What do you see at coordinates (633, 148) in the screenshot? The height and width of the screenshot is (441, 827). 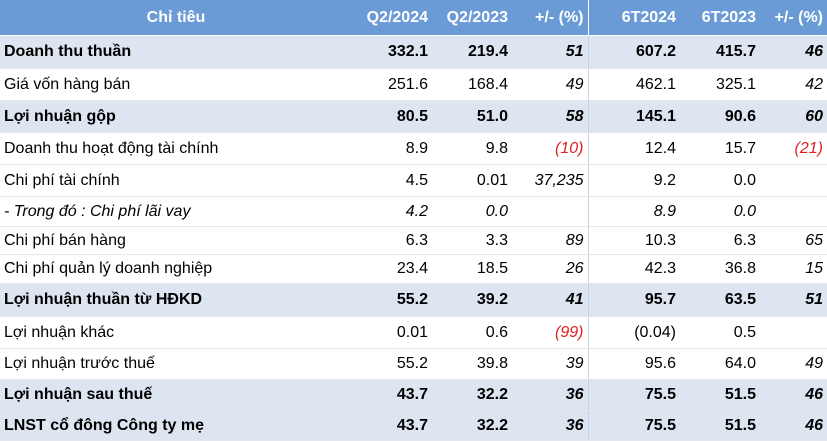 I see `value-cell: 12.4` at bounding box center [633, 148].